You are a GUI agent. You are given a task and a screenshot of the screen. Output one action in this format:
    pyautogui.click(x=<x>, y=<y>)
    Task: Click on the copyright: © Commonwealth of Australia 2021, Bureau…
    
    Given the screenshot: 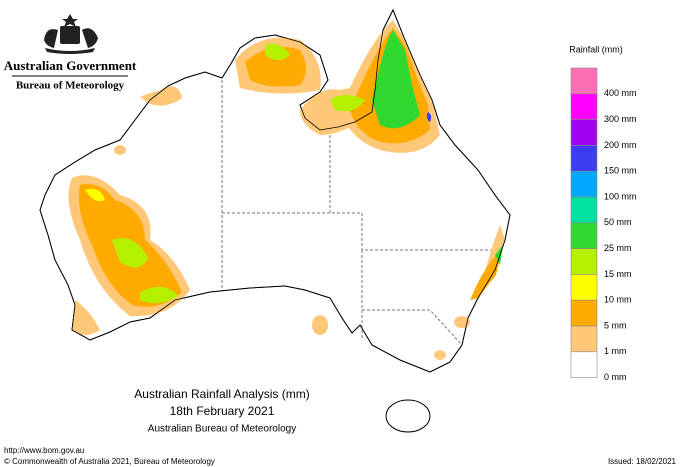 What is the action you would take?
    pyautogui.click(x=109, y=461)
    